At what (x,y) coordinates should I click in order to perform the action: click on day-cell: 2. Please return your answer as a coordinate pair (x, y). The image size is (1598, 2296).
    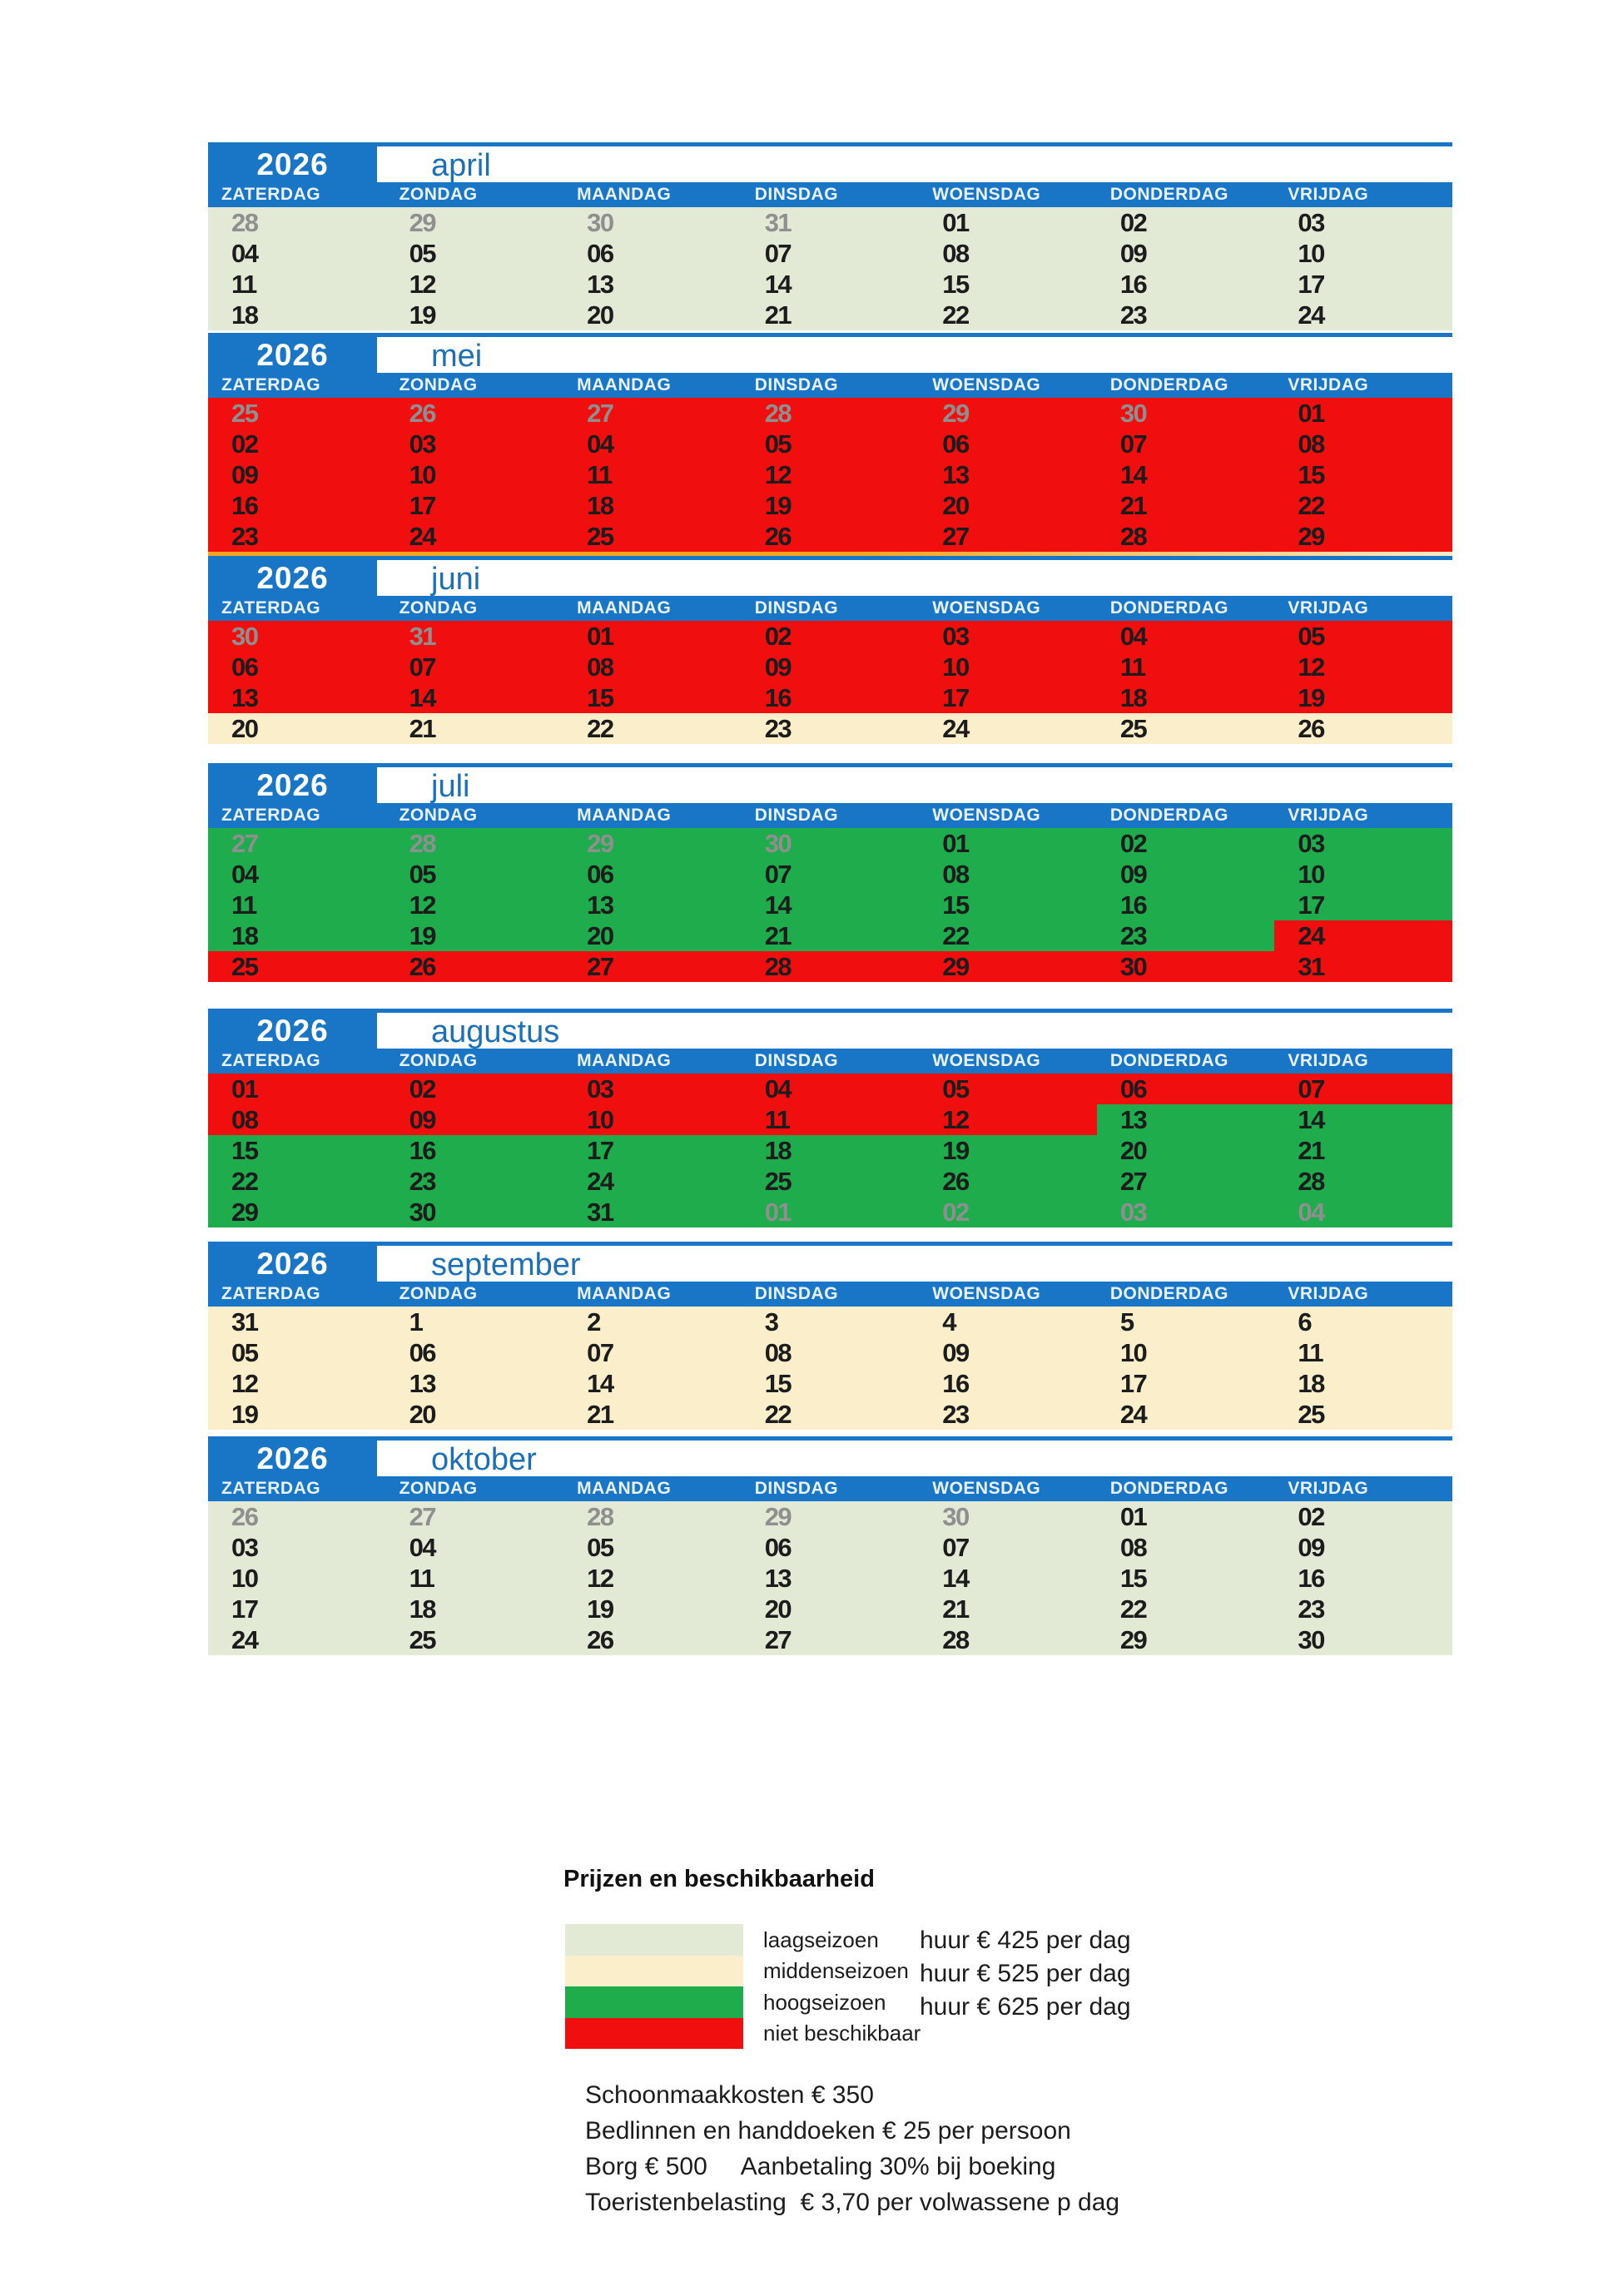
    Looking at the image, I should click on (652, 1322).